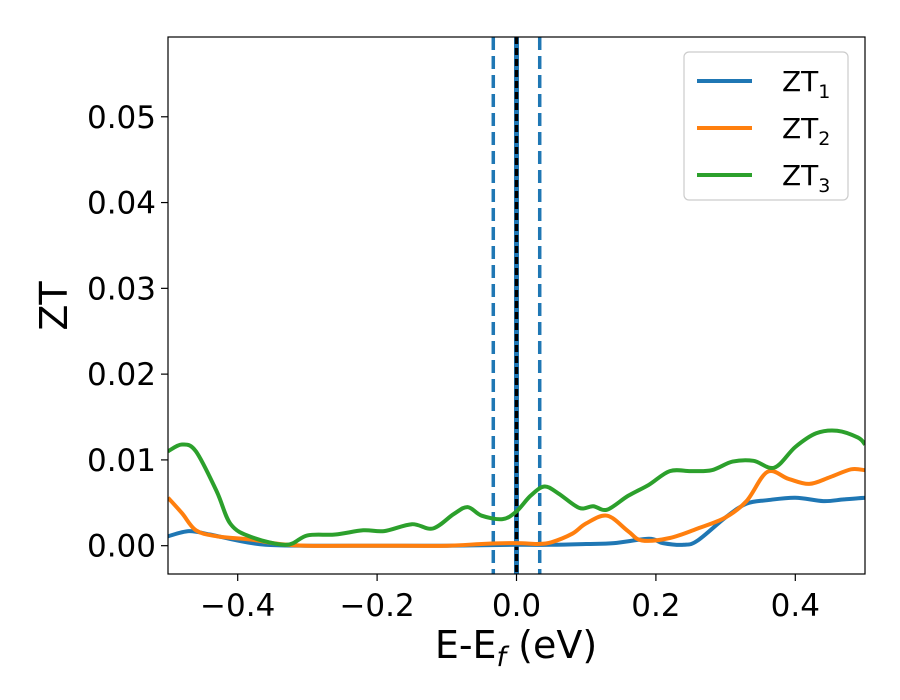 This screenshot has width=900, height=700. I want to click on series-line-zt3, so click(516, 487).